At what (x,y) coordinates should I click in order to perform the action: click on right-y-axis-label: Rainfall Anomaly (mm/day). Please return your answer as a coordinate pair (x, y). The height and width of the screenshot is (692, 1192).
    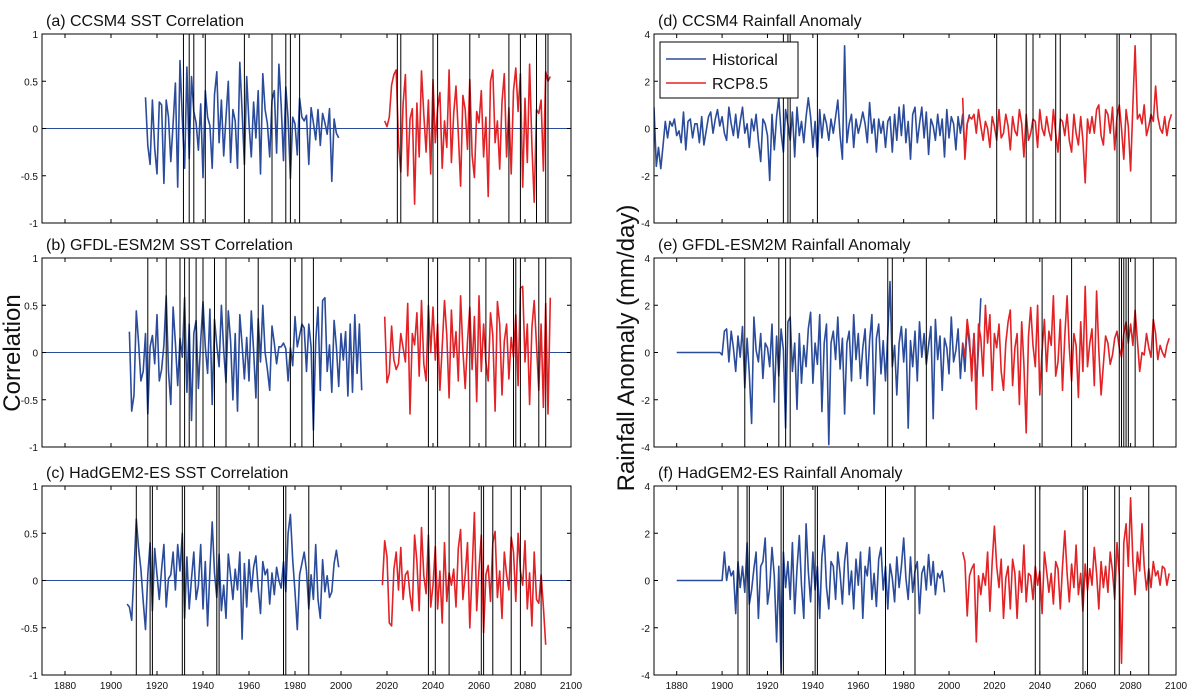
    Looking at the image, I should click on (626, 348).